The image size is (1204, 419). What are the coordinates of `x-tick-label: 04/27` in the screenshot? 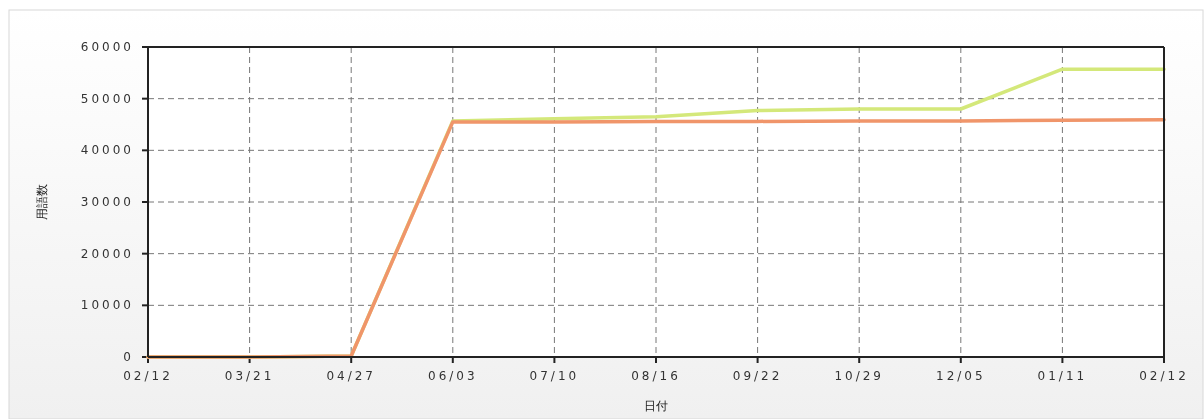 It's located at (351, 376).